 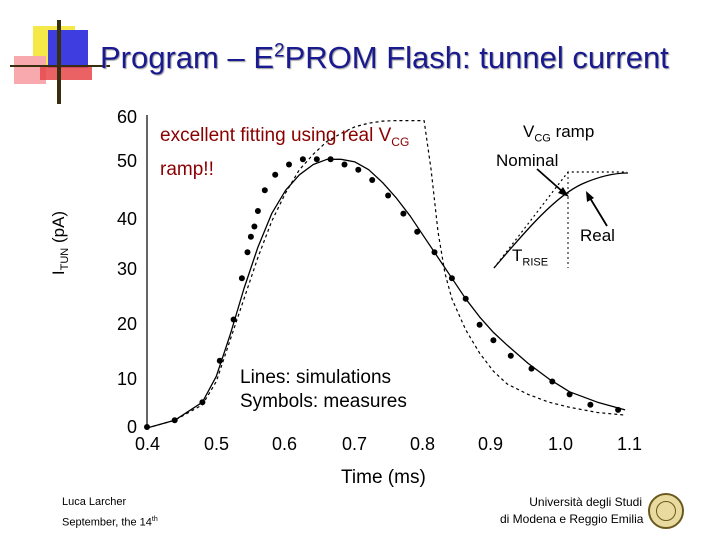 I want to click on y-tick-label: 40, so click(x=126, y=219).